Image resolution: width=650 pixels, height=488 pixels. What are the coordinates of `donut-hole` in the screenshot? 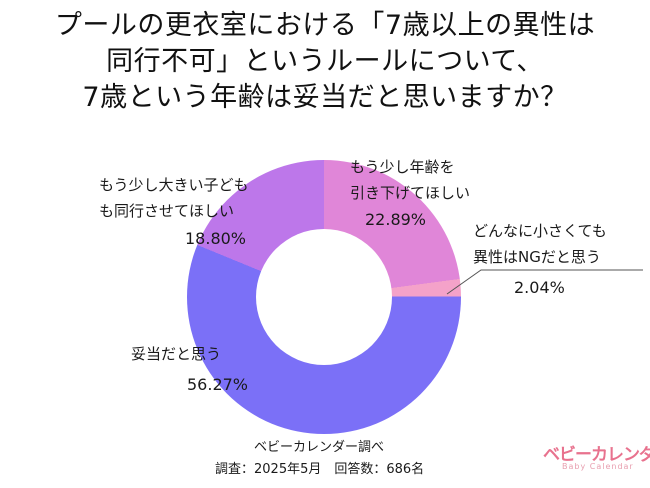 It's located at (324, 297).